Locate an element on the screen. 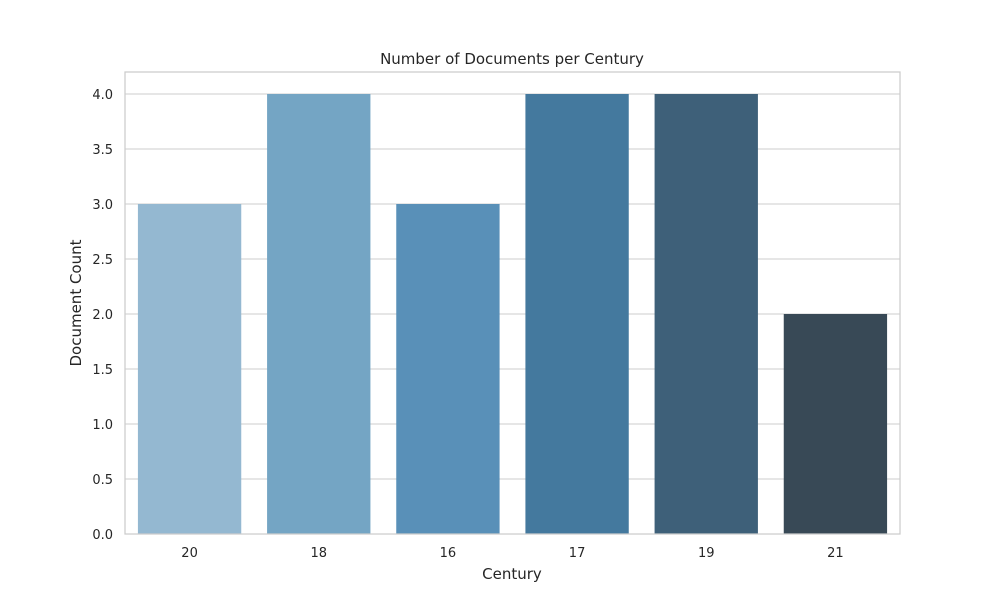 The image size is (1000, 600). y-tick-label: 1.0 is located at coordinates (102, 425).